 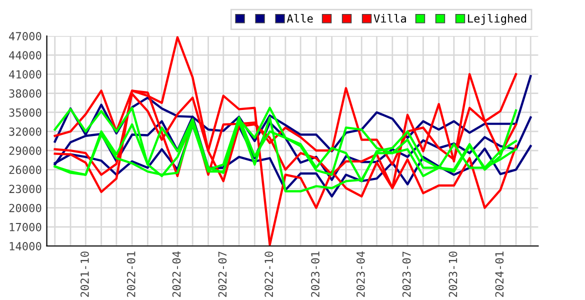 What do you see at coordinates (25, 36) in the screenshot?
I see `y-tick-label: 47000` at bounding box center [25, 36].